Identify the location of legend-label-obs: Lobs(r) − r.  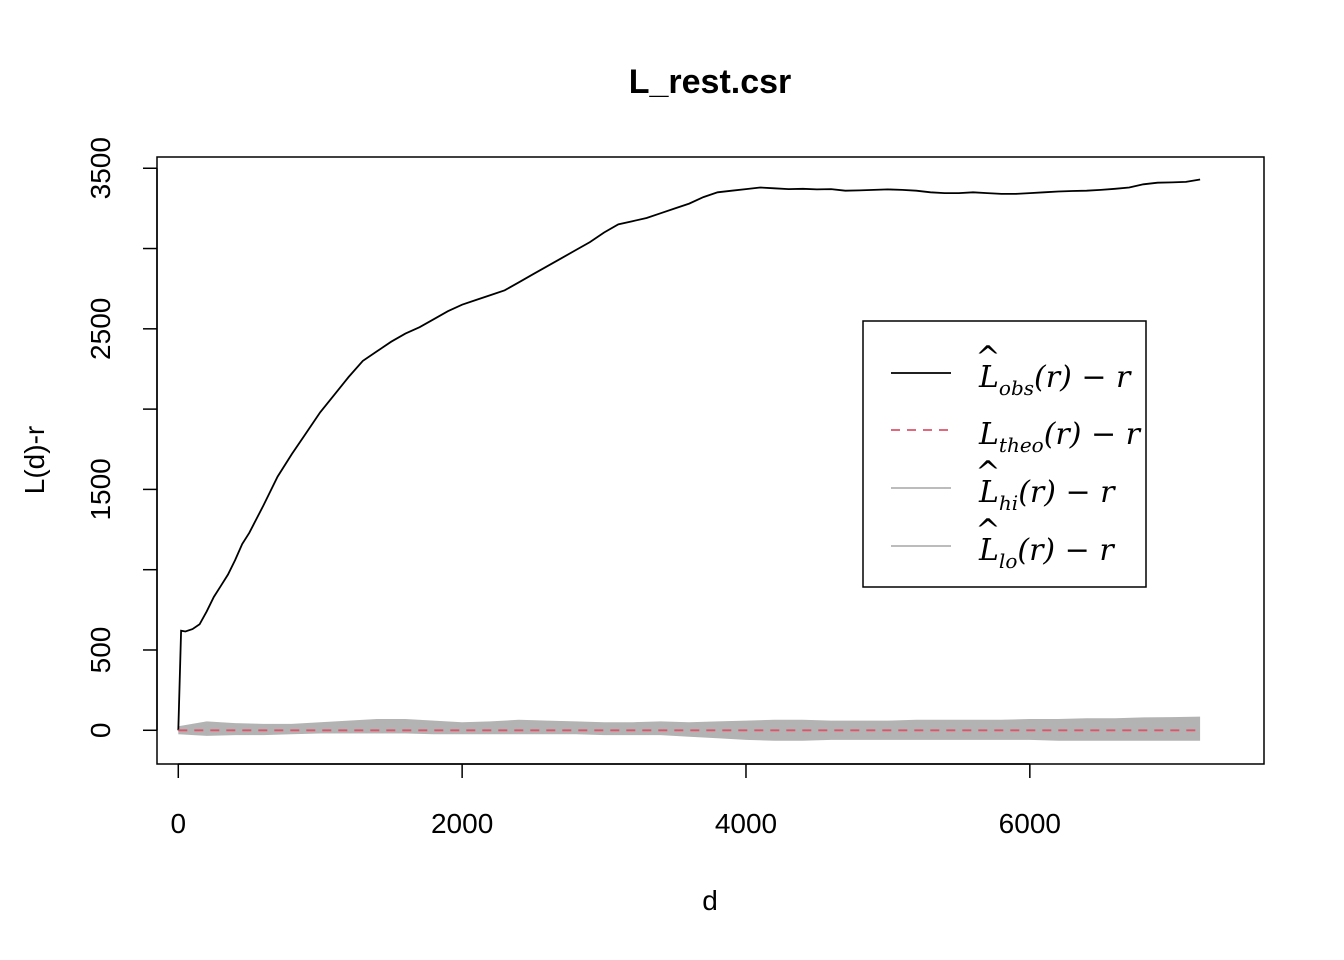
(1055, 380).